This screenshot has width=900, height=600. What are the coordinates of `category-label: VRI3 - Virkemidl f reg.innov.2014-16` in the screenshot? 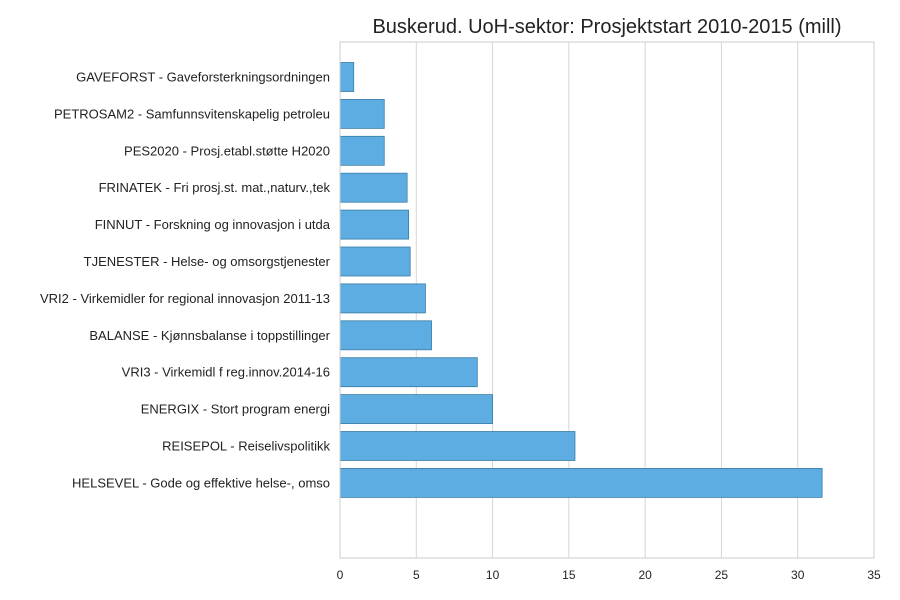 It's located at (226, 372).